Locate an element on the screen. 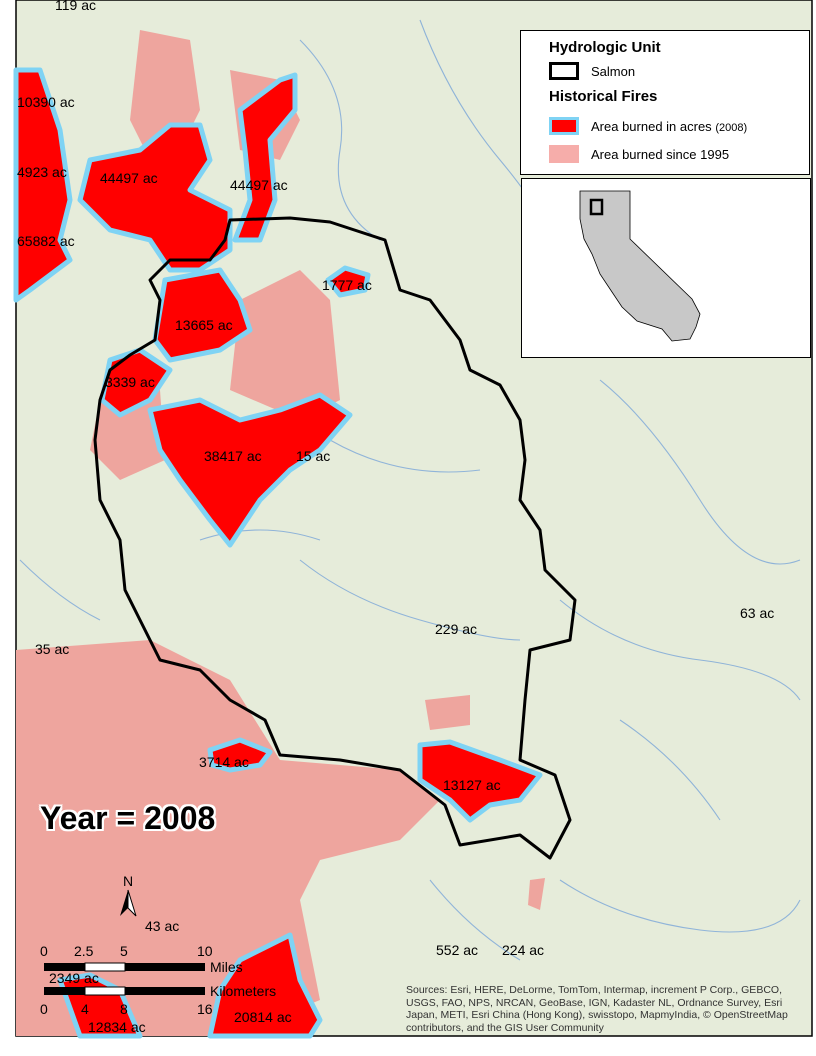 The height and width of the screenshot is (1056, 816). california-locator-inset is located at coordinates (666, 268).